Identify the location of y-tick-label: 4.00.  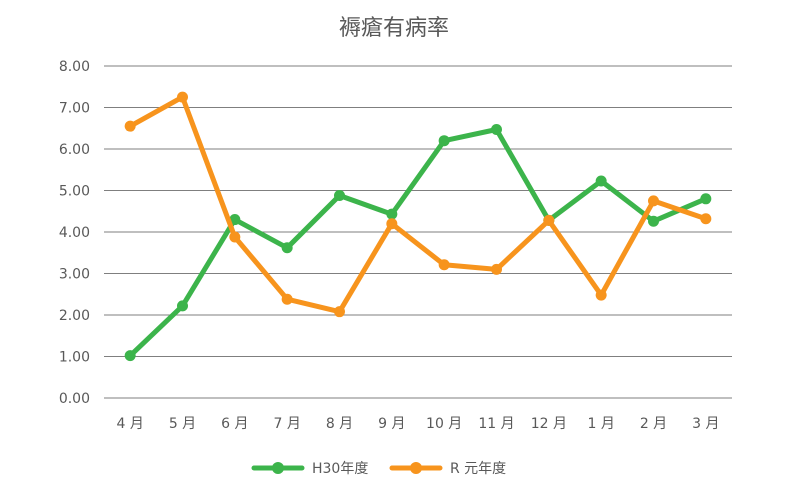
(74, 233).